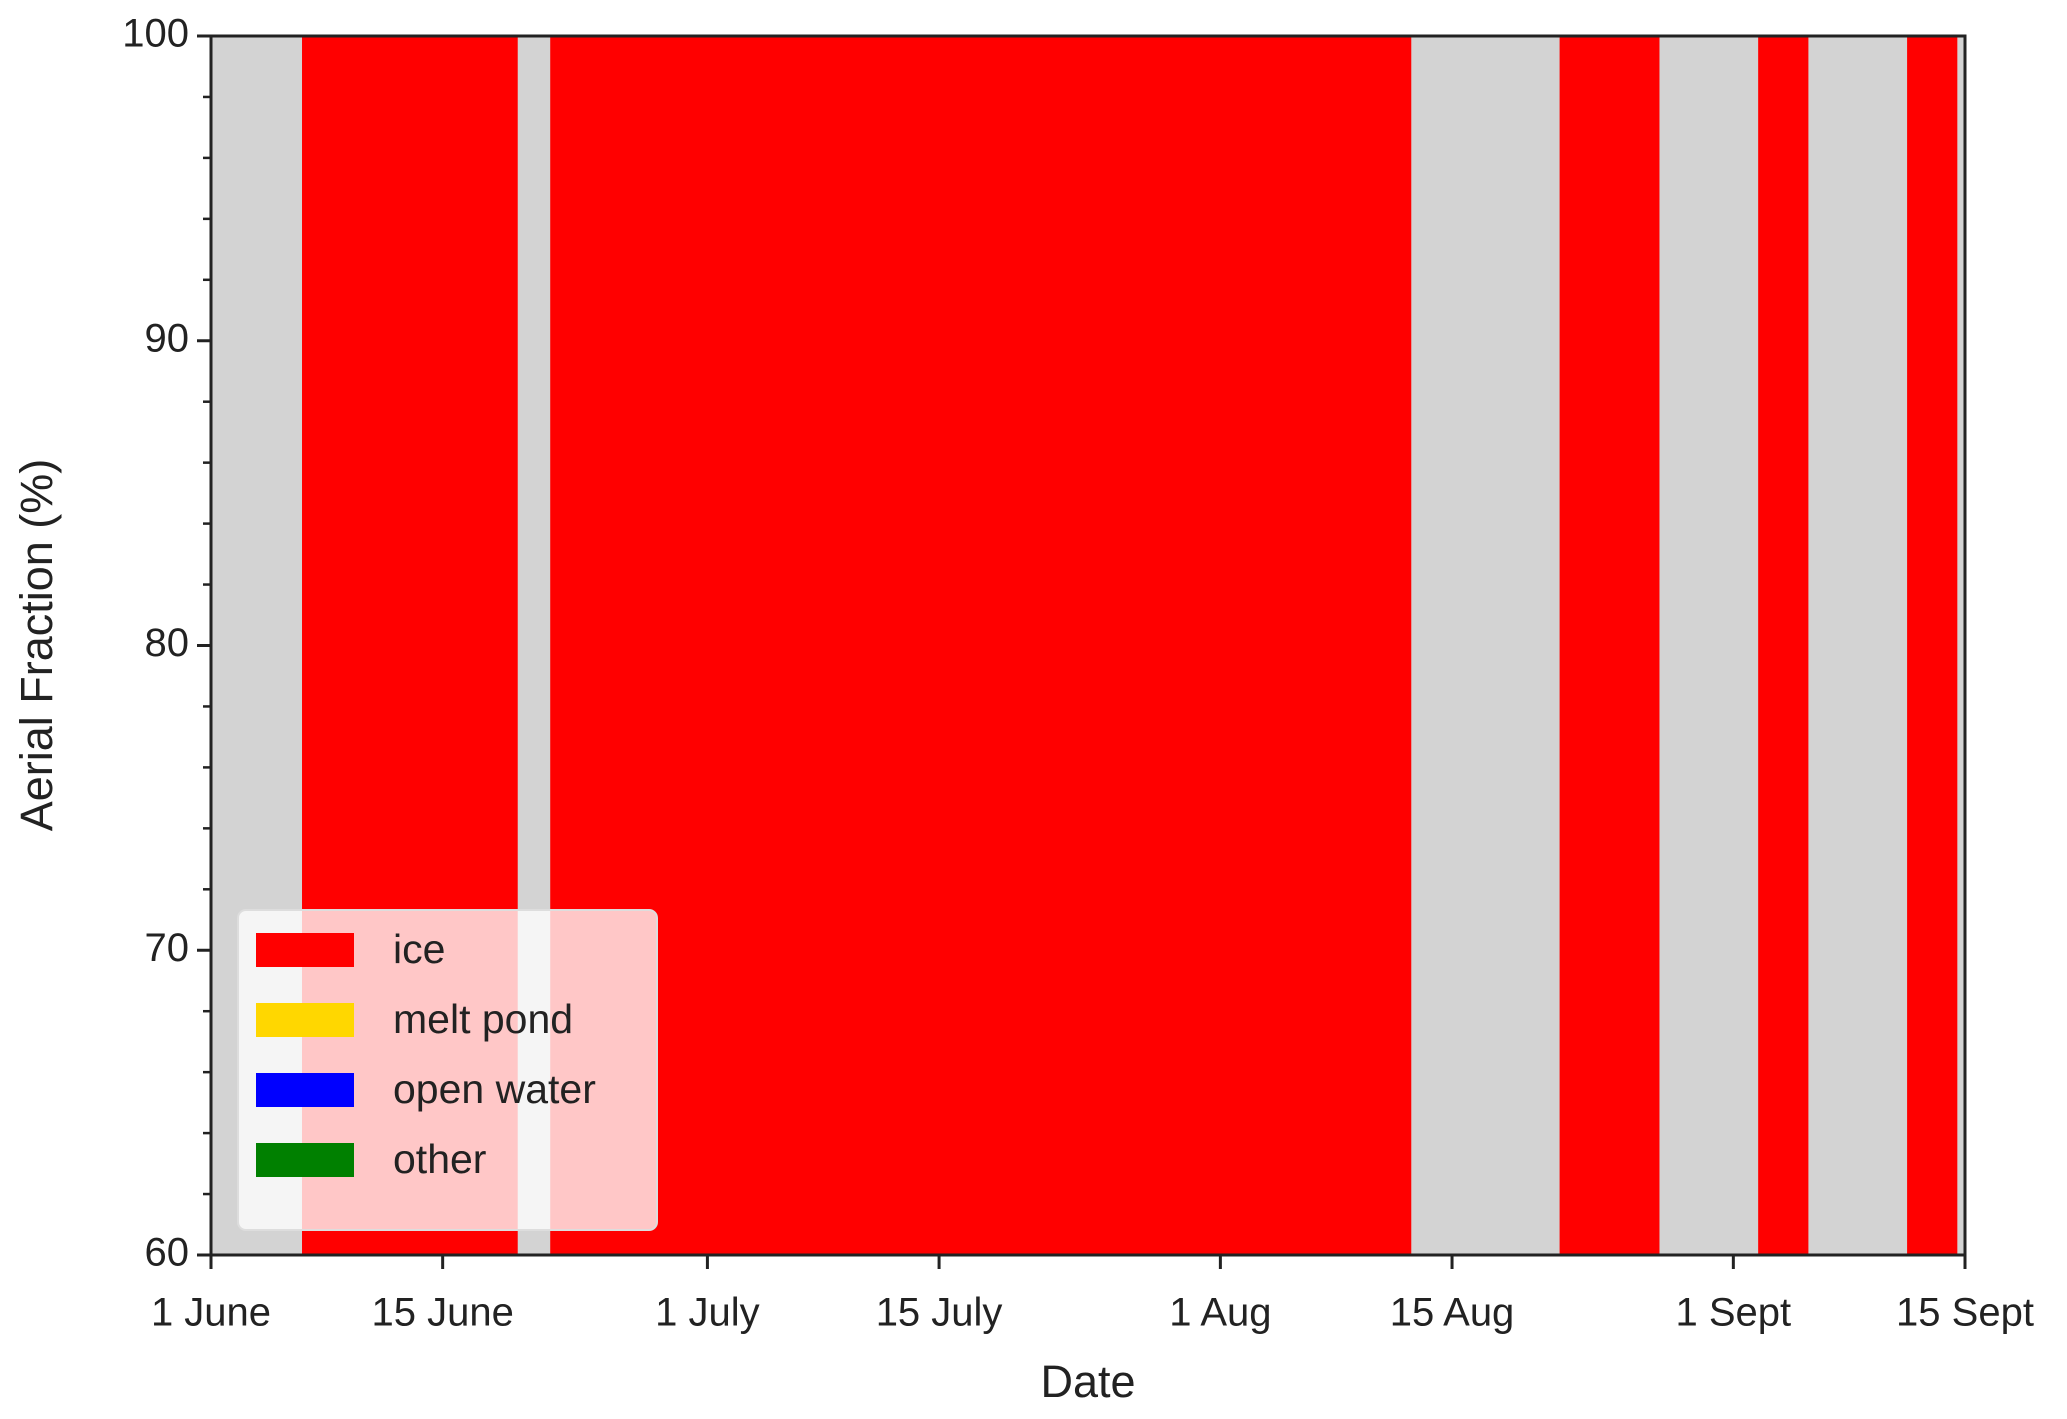 The width and height of the screenshot is (2067, 1419). Describe the element at coordinates (707, 1313) in the screenshot. I see `x-tick-label: 1 July` at that location.